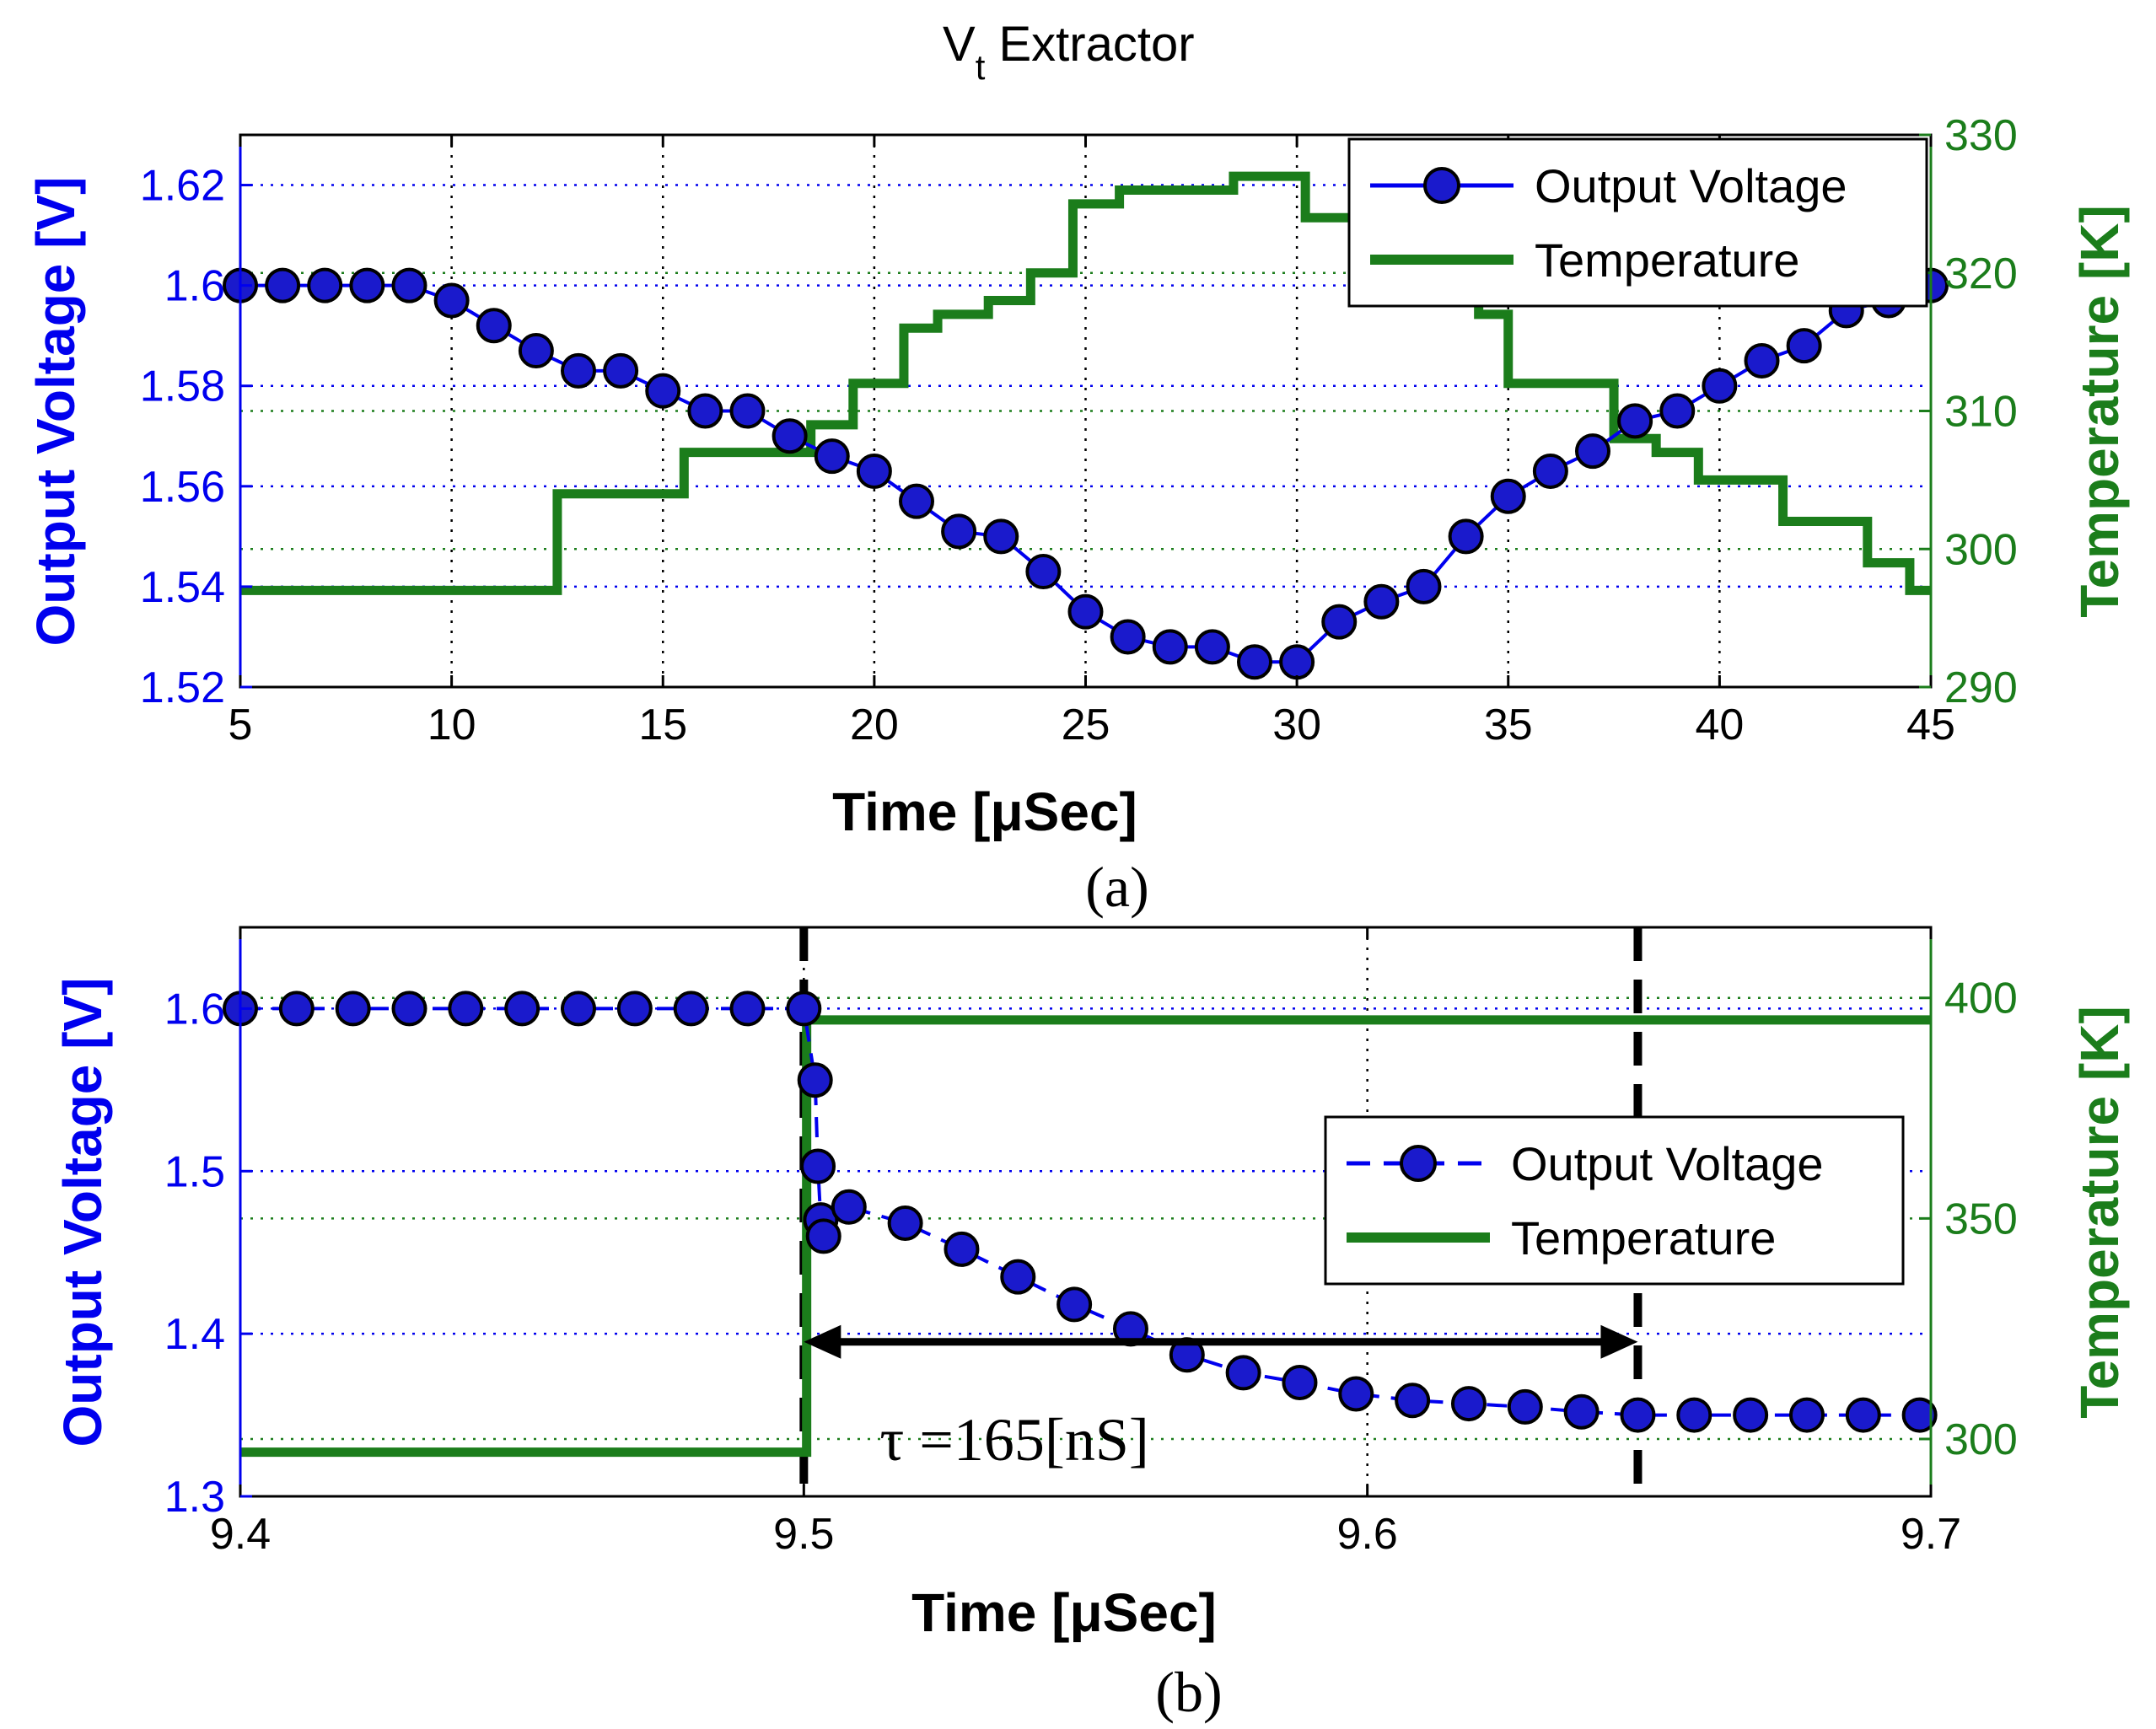 The image size is (2156, 1729). Describe the element at coordinates (1931, 1534) in the screenshot. I see `x-tick-label: 9.7` at that location.